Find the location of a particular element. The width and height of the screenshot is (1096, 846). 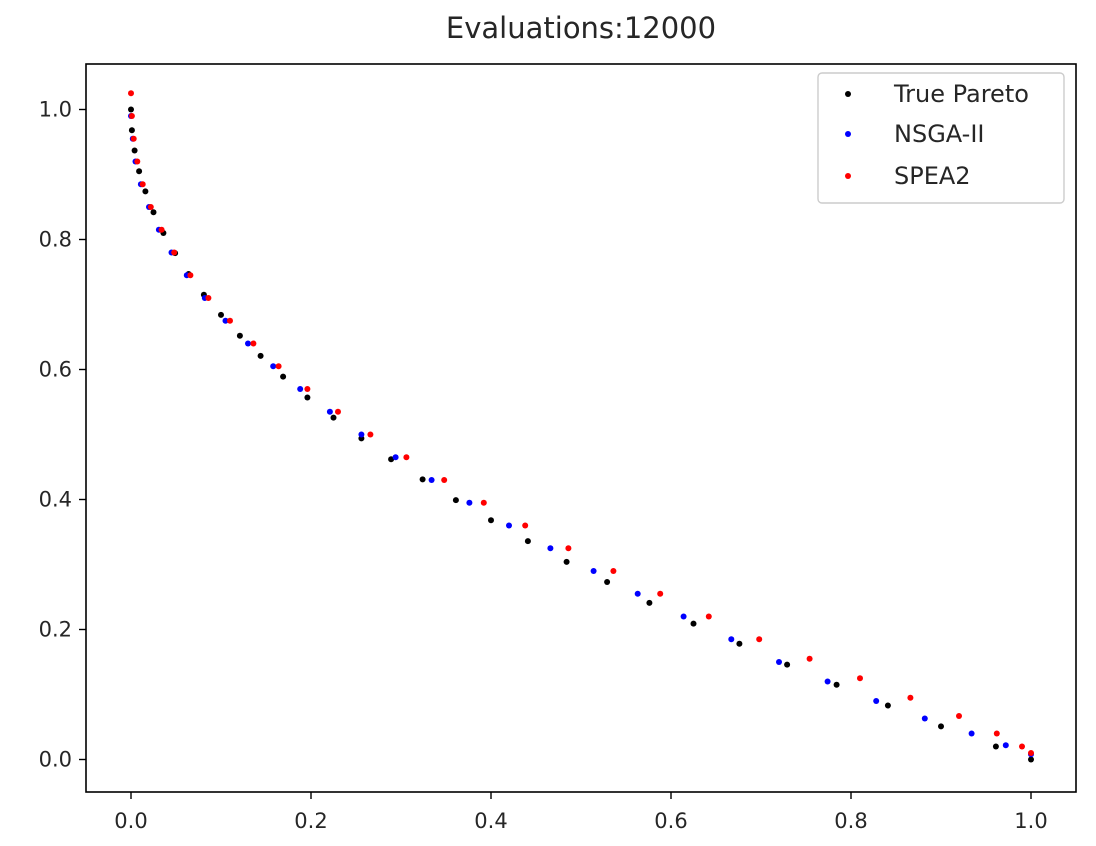

y-tick-label: 0.0 is located at coordinates (55, 760).